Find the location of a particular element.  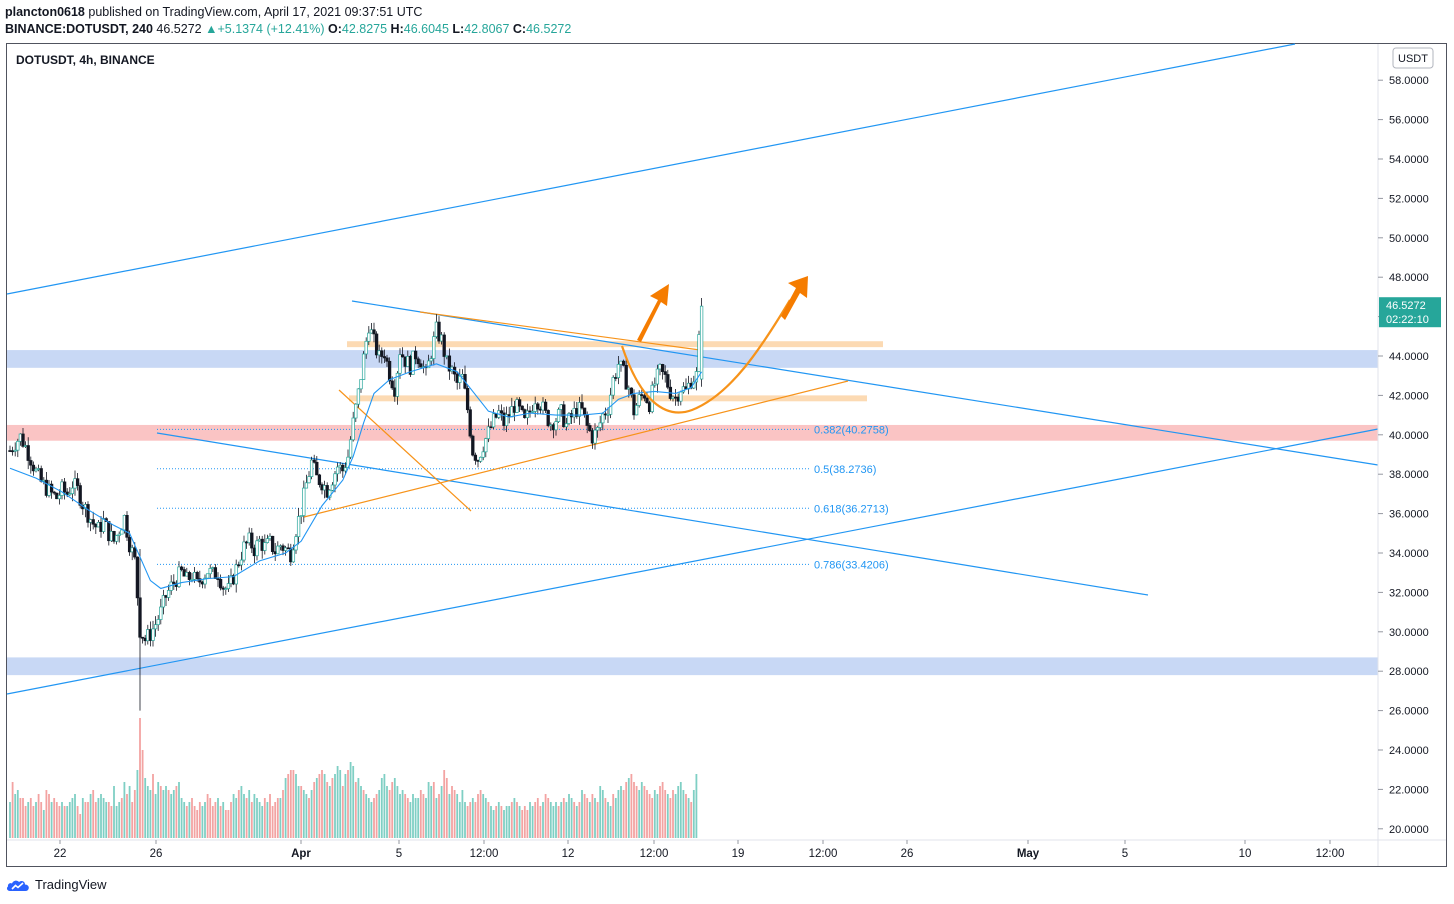

change-text: +5.1374 (+12.41%) is located at coordinates (271, 29).